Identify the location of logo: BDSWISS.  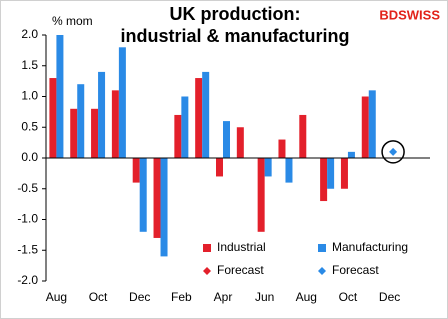
(409, 14).